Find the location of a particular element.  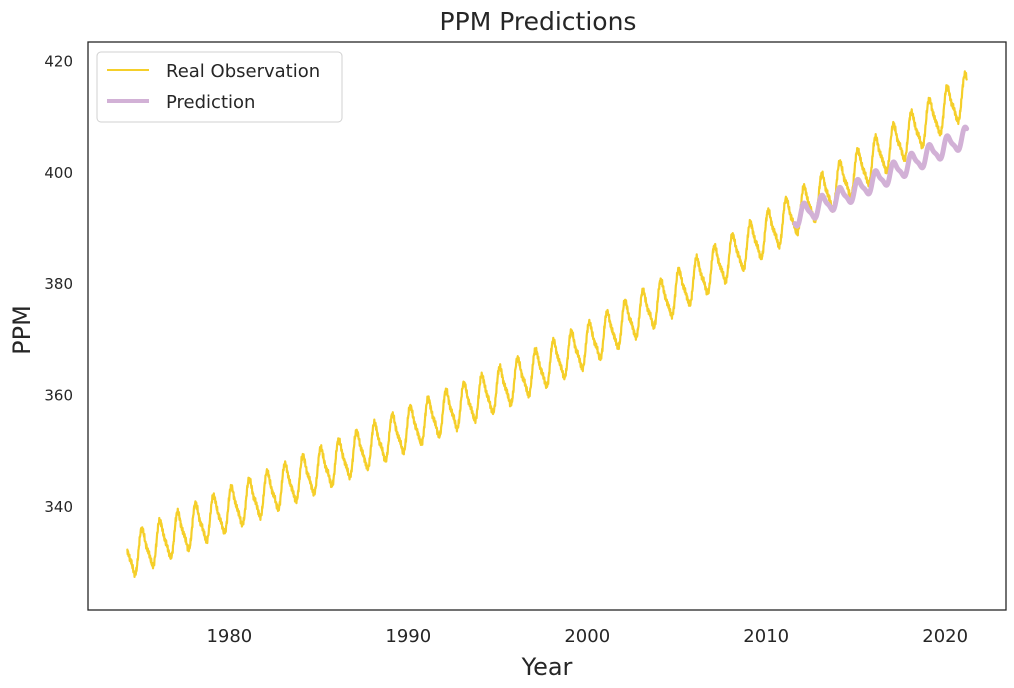

y-tick-label: 380 is located at coordinates (58, 284).